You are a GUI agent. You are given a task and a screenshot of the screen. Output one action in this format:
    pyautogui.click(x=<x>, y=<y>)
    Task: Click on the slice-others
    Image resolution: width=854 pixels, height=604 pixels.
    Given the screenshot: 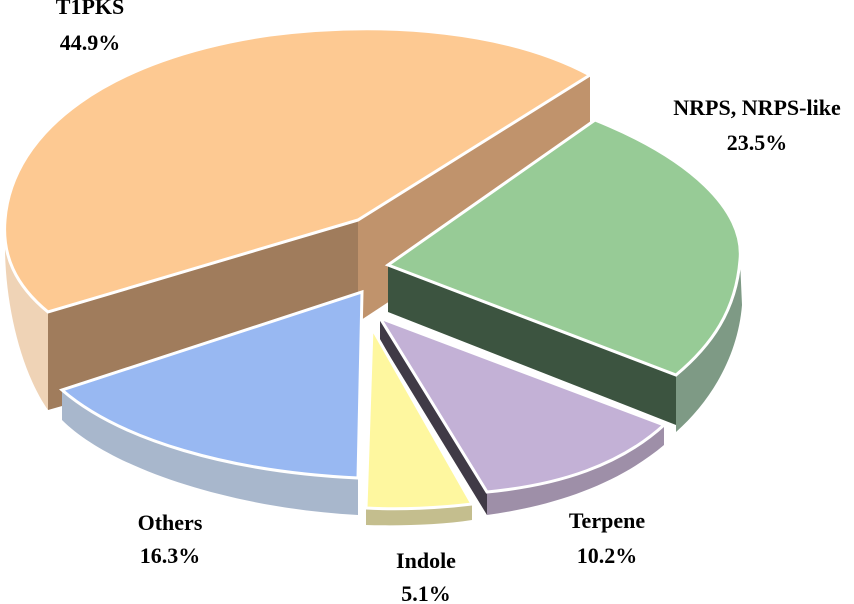 What is the action you would take?
    pyautogui.click(x=211, y=402)
    